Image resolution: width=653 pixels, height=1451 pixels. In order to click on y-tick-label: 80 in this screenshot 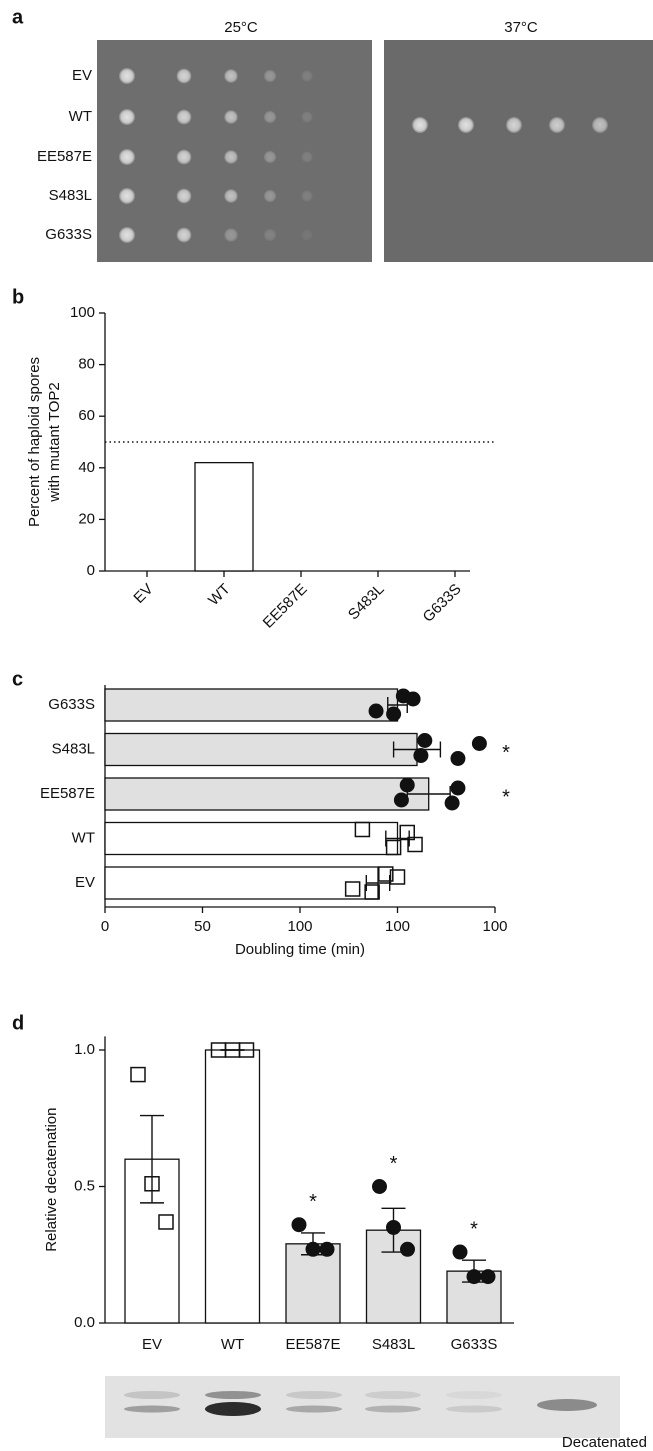, I will do `click(86, 364)`.